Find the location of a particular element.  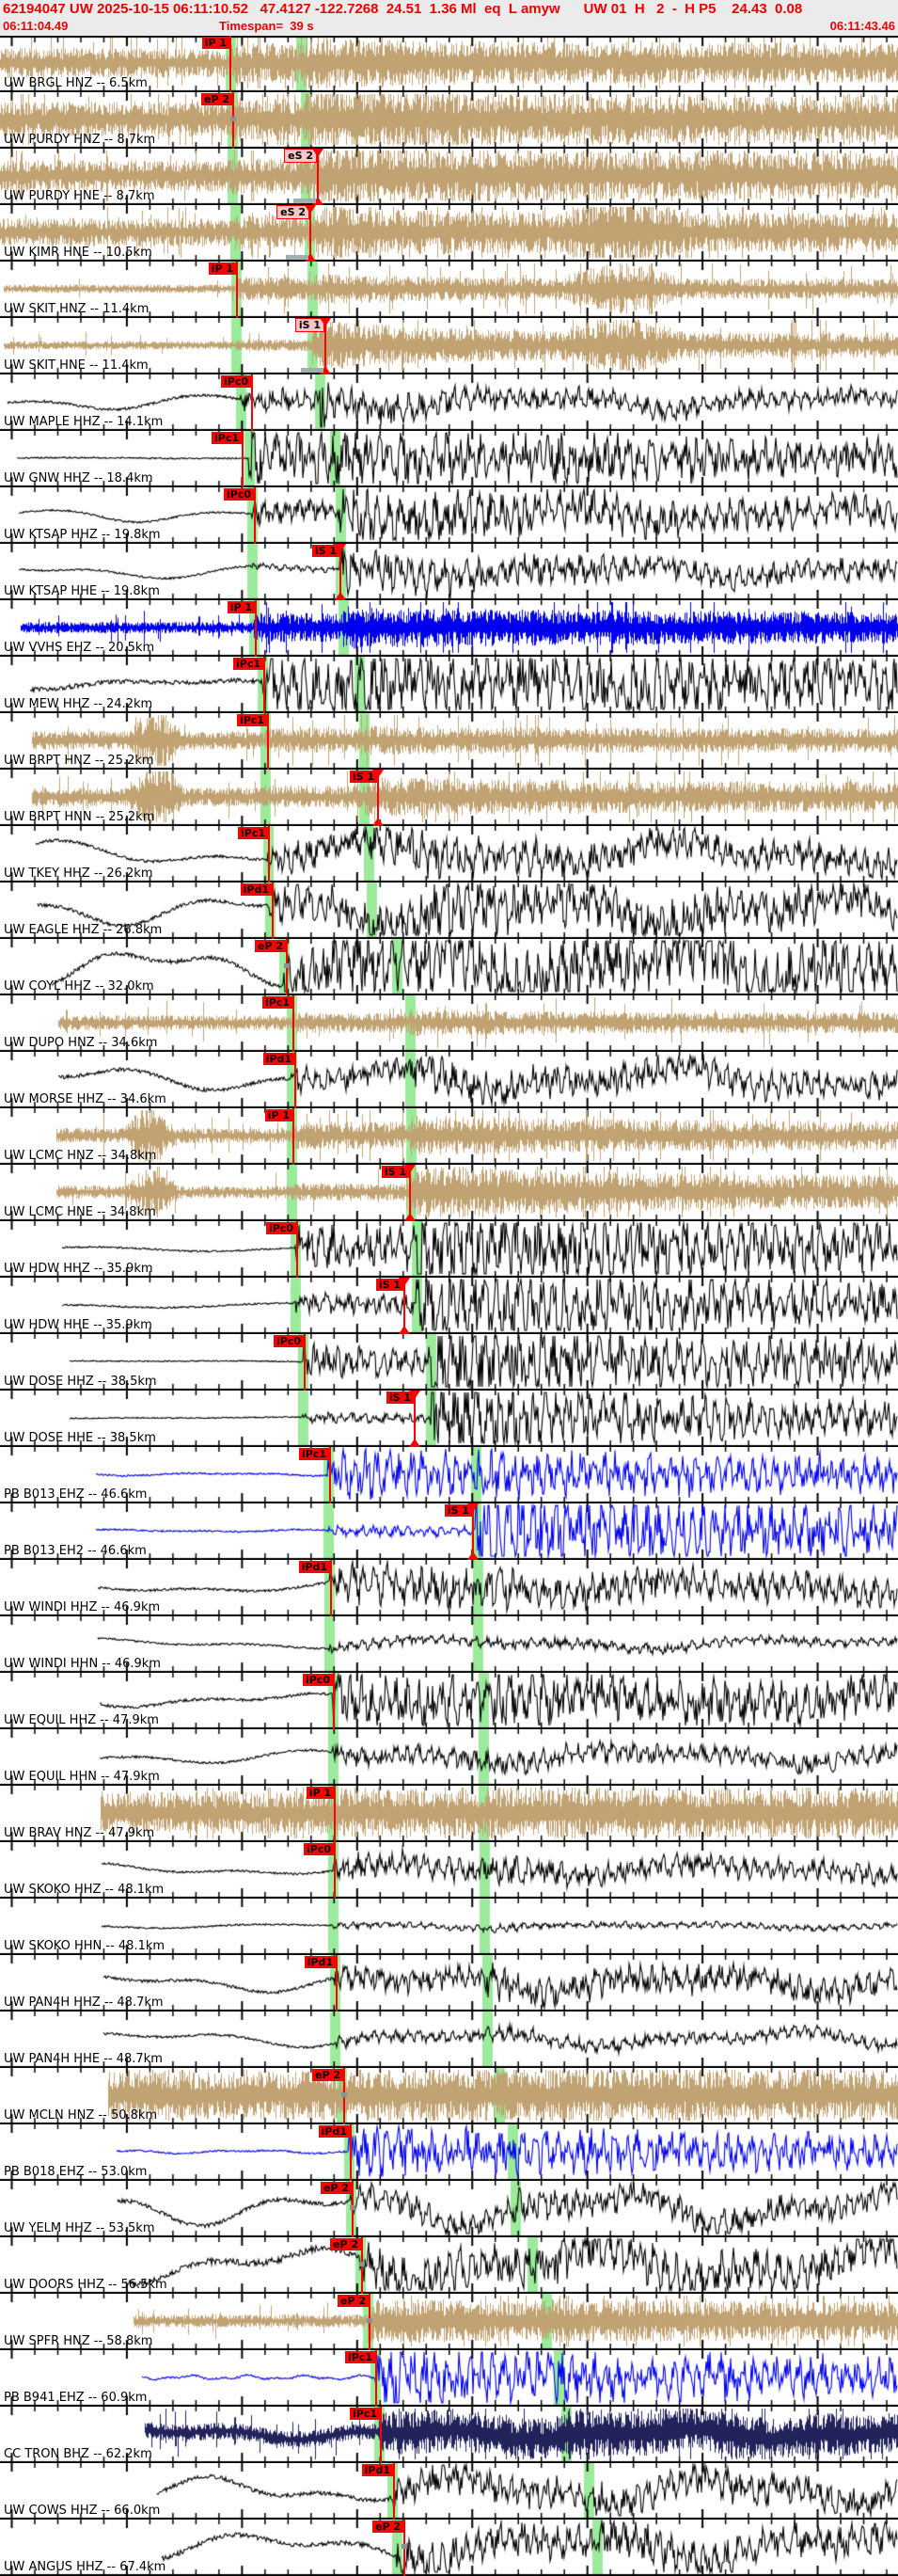

trace-row-UW-HDW-HHE: UW HDW HHE -- 35.9km iS 1 is located at coordinates (449, 1306).